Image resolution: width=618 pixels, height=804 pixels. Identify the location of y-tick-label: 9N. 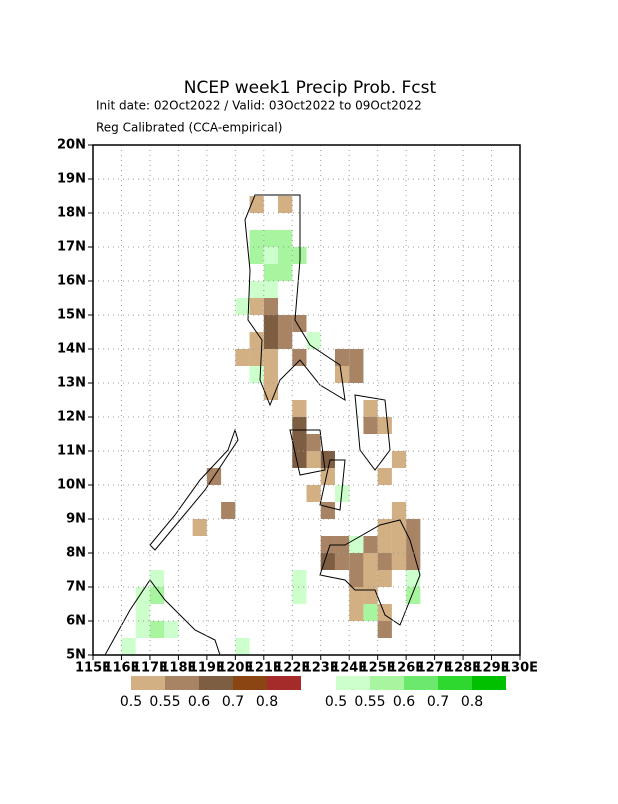
(76, 519).